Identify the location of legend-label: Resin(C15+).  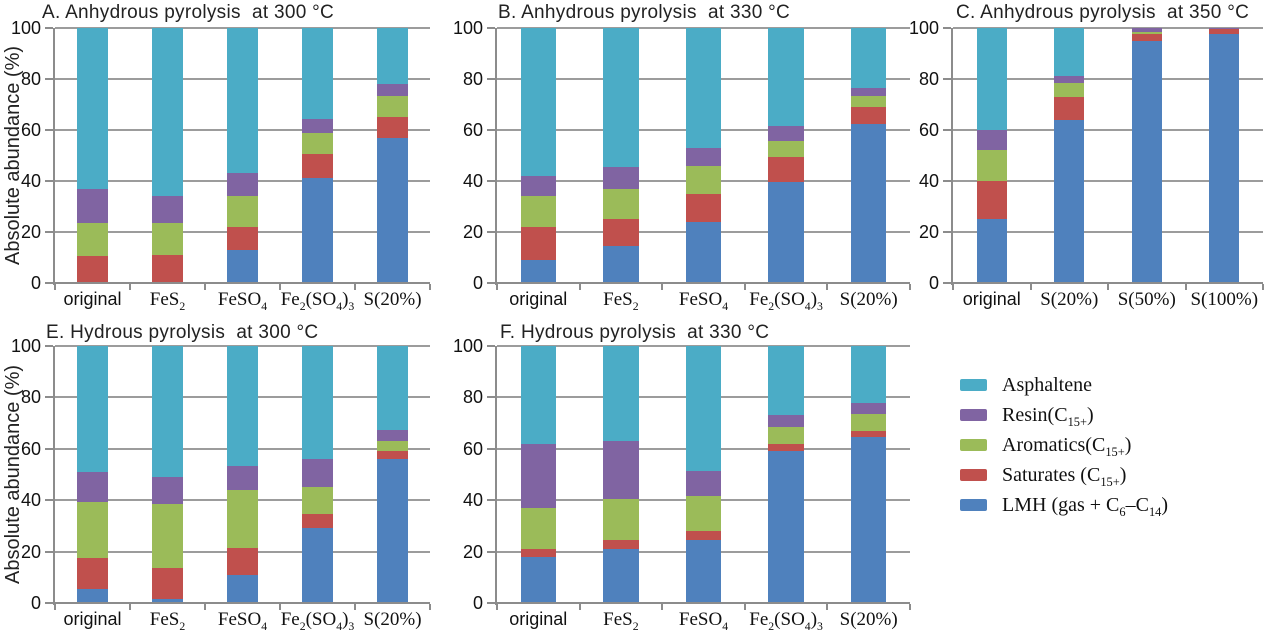
(1048, 416).